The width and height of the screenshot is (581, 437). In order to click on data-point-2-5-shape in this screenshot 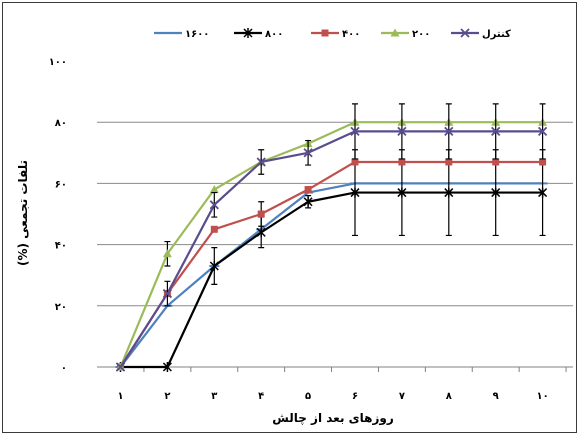, I will do `click(355, 162)`.